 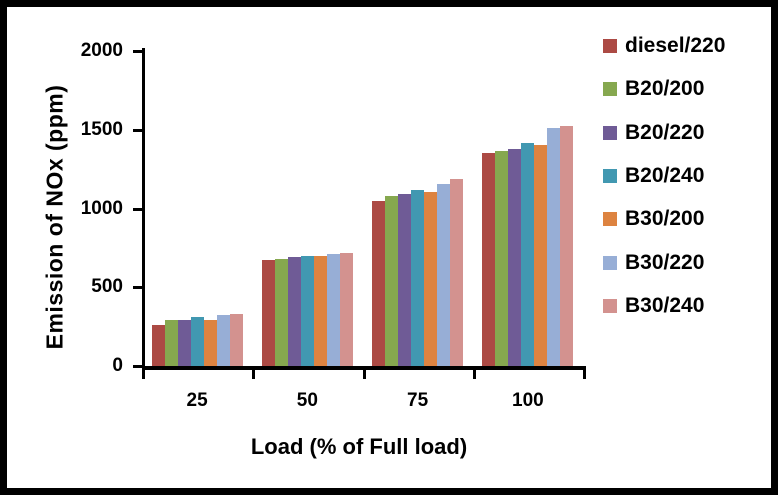 I want to click on y-tick-label: 1000, so click(x=101, y=208).